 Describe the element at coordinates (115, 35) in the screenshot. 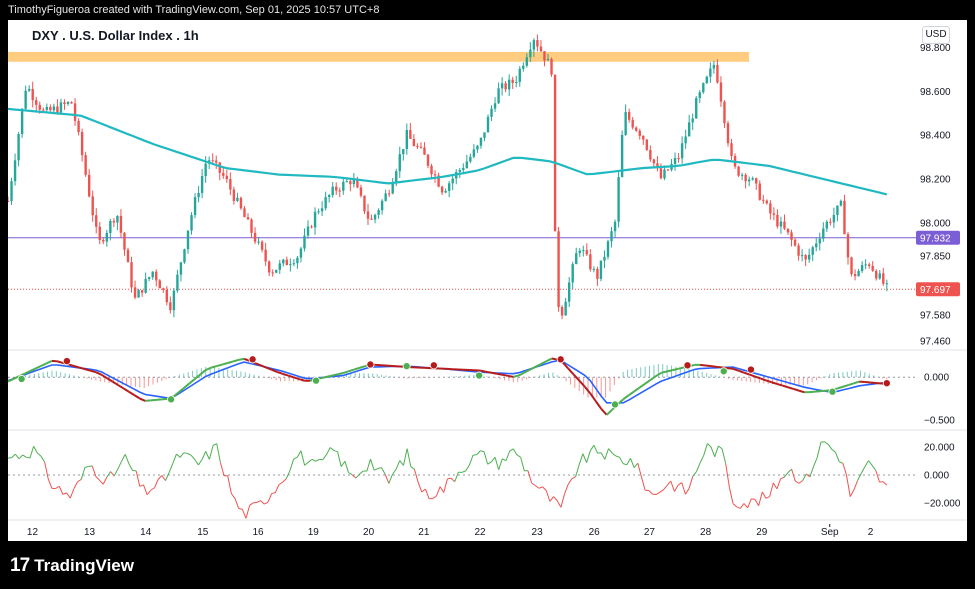

I see `symbol-title: DXY . U.S. Dollar Index . 1h` at that location.